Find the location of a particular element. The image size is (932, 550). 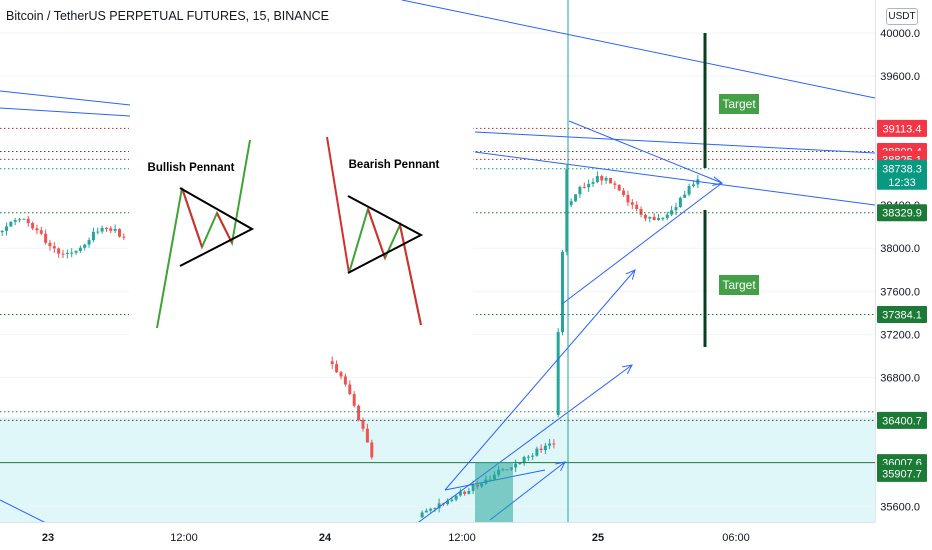

arrow-head-lower is located at coordinates (627, 369).